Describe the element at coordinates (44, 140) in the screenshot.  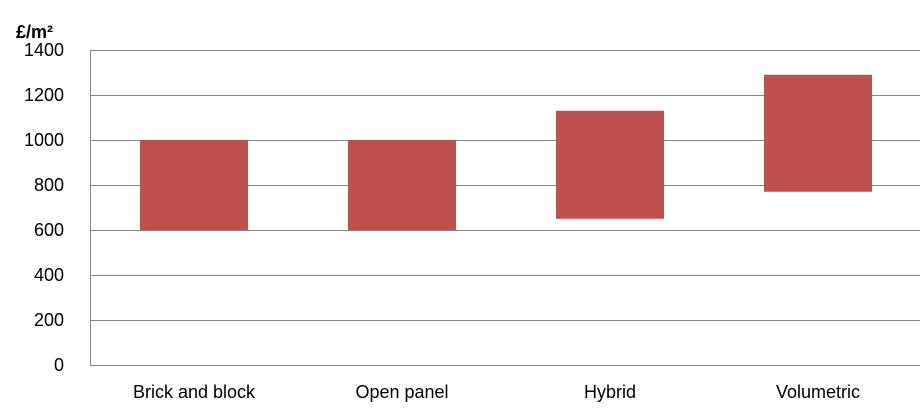
I see `y-tick-label: 1000` at that location.